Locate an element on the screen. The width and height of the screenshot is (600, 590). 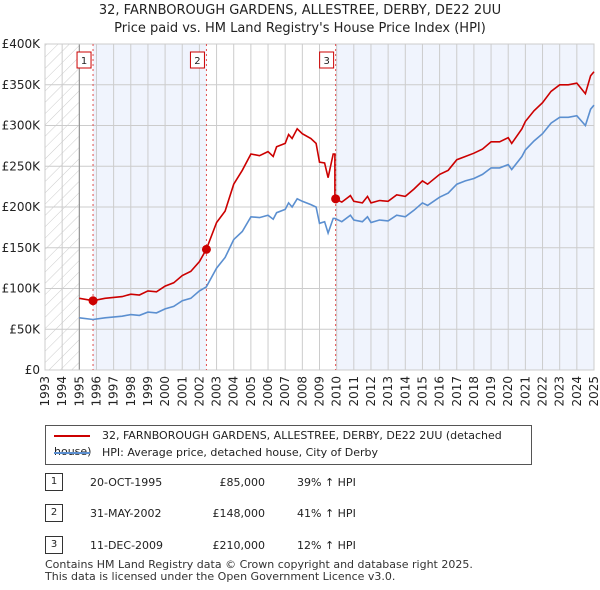
y-tick-label: £0 is located at coordinates (32, 370).